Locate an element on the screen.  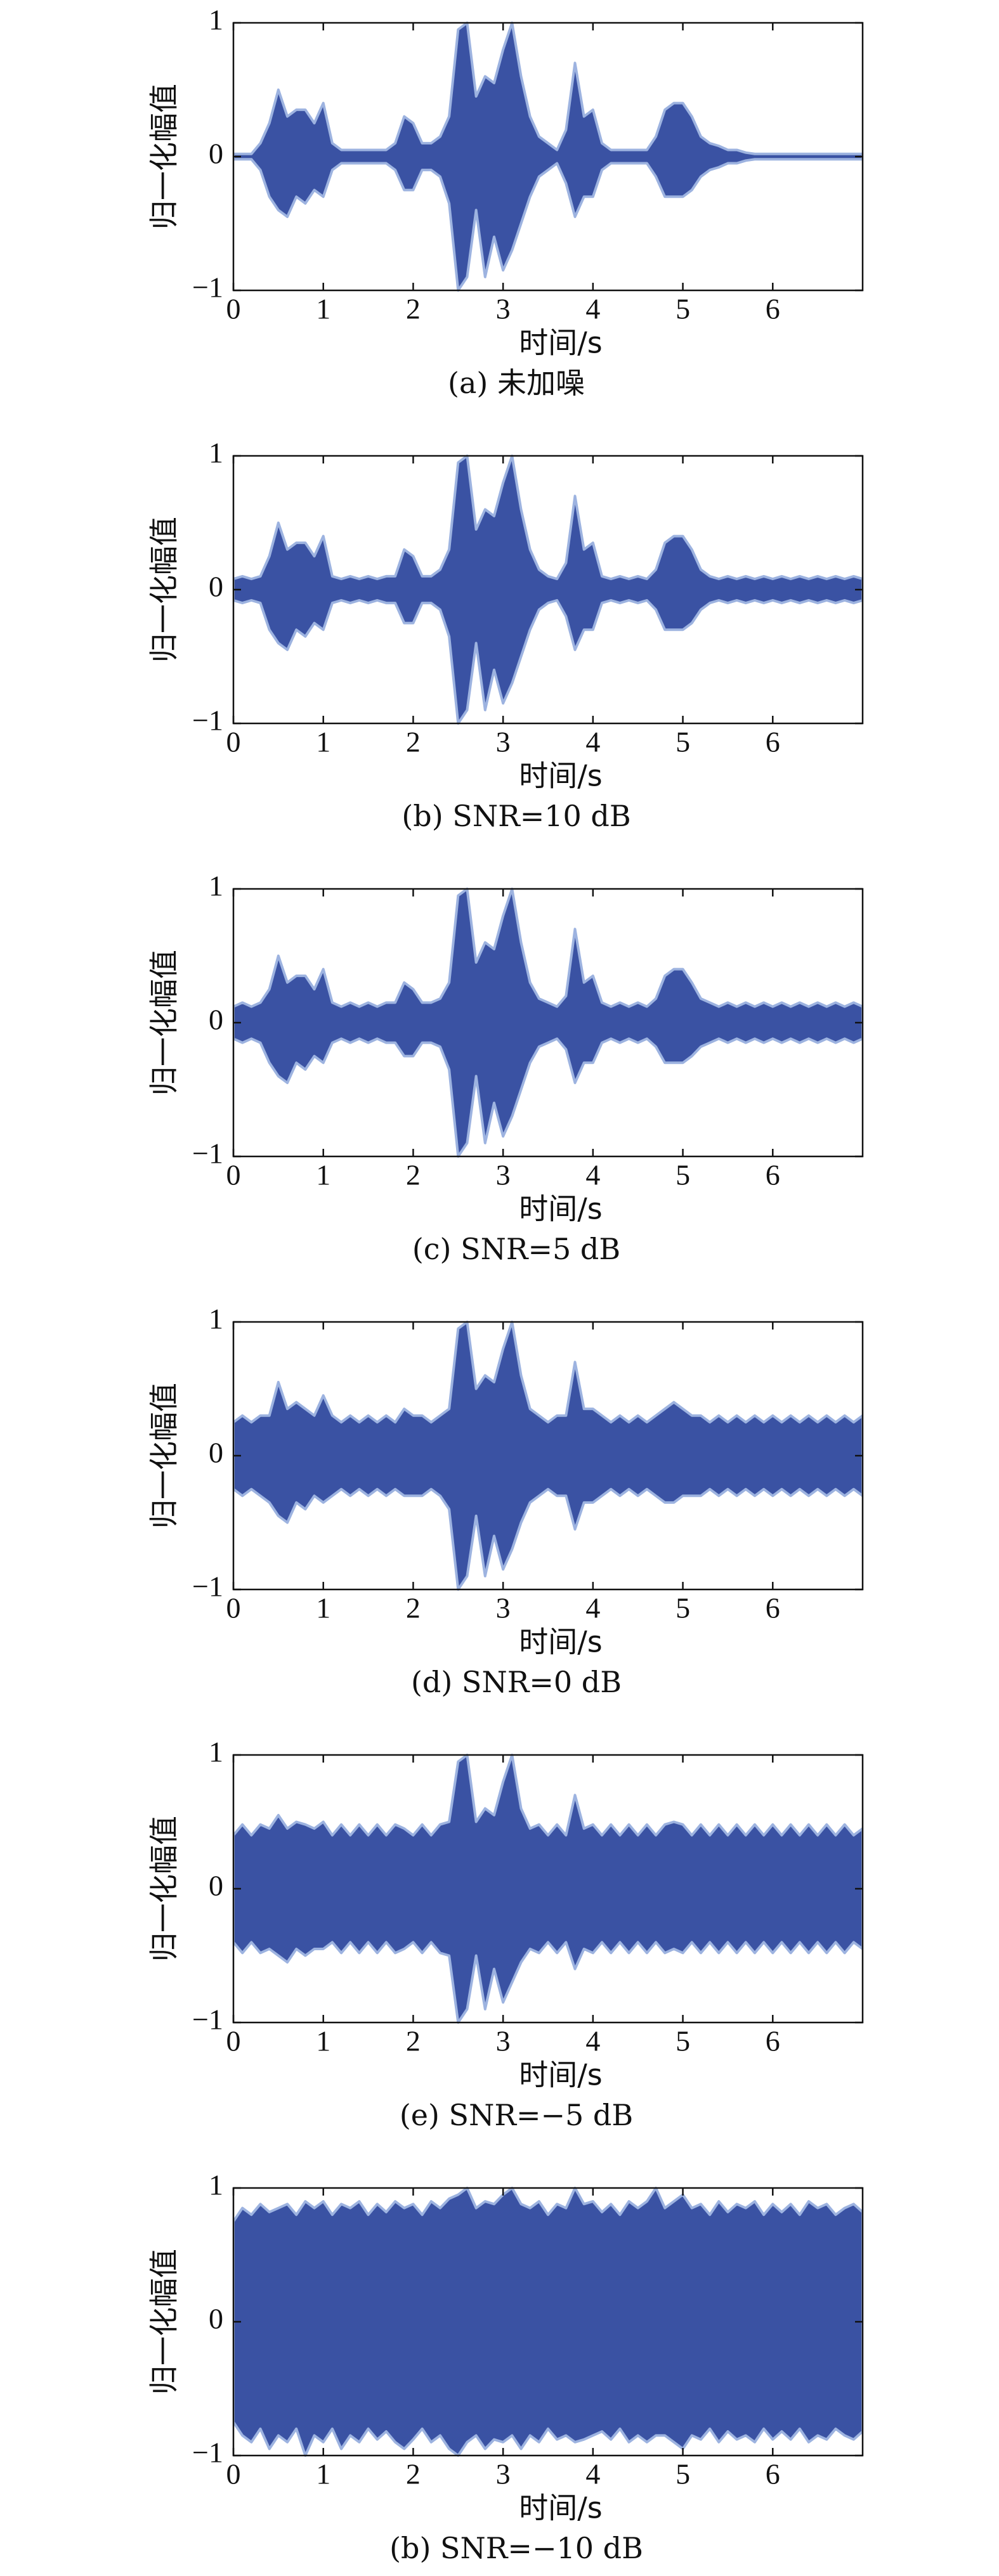
panel-caption: (b) SNR=−10 dB is located at coordinates (516, 2548).